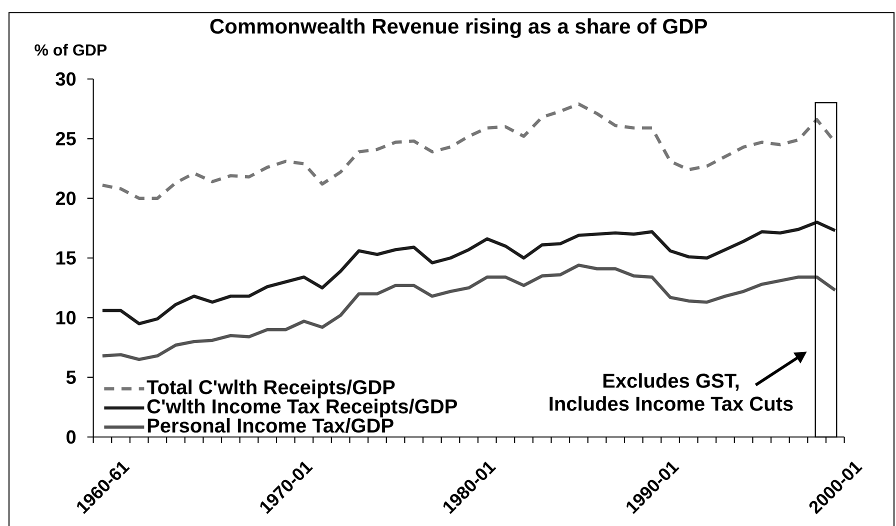 The image size is (896, 526). I want to click on y-tick-label: 0, so click(71, 437).